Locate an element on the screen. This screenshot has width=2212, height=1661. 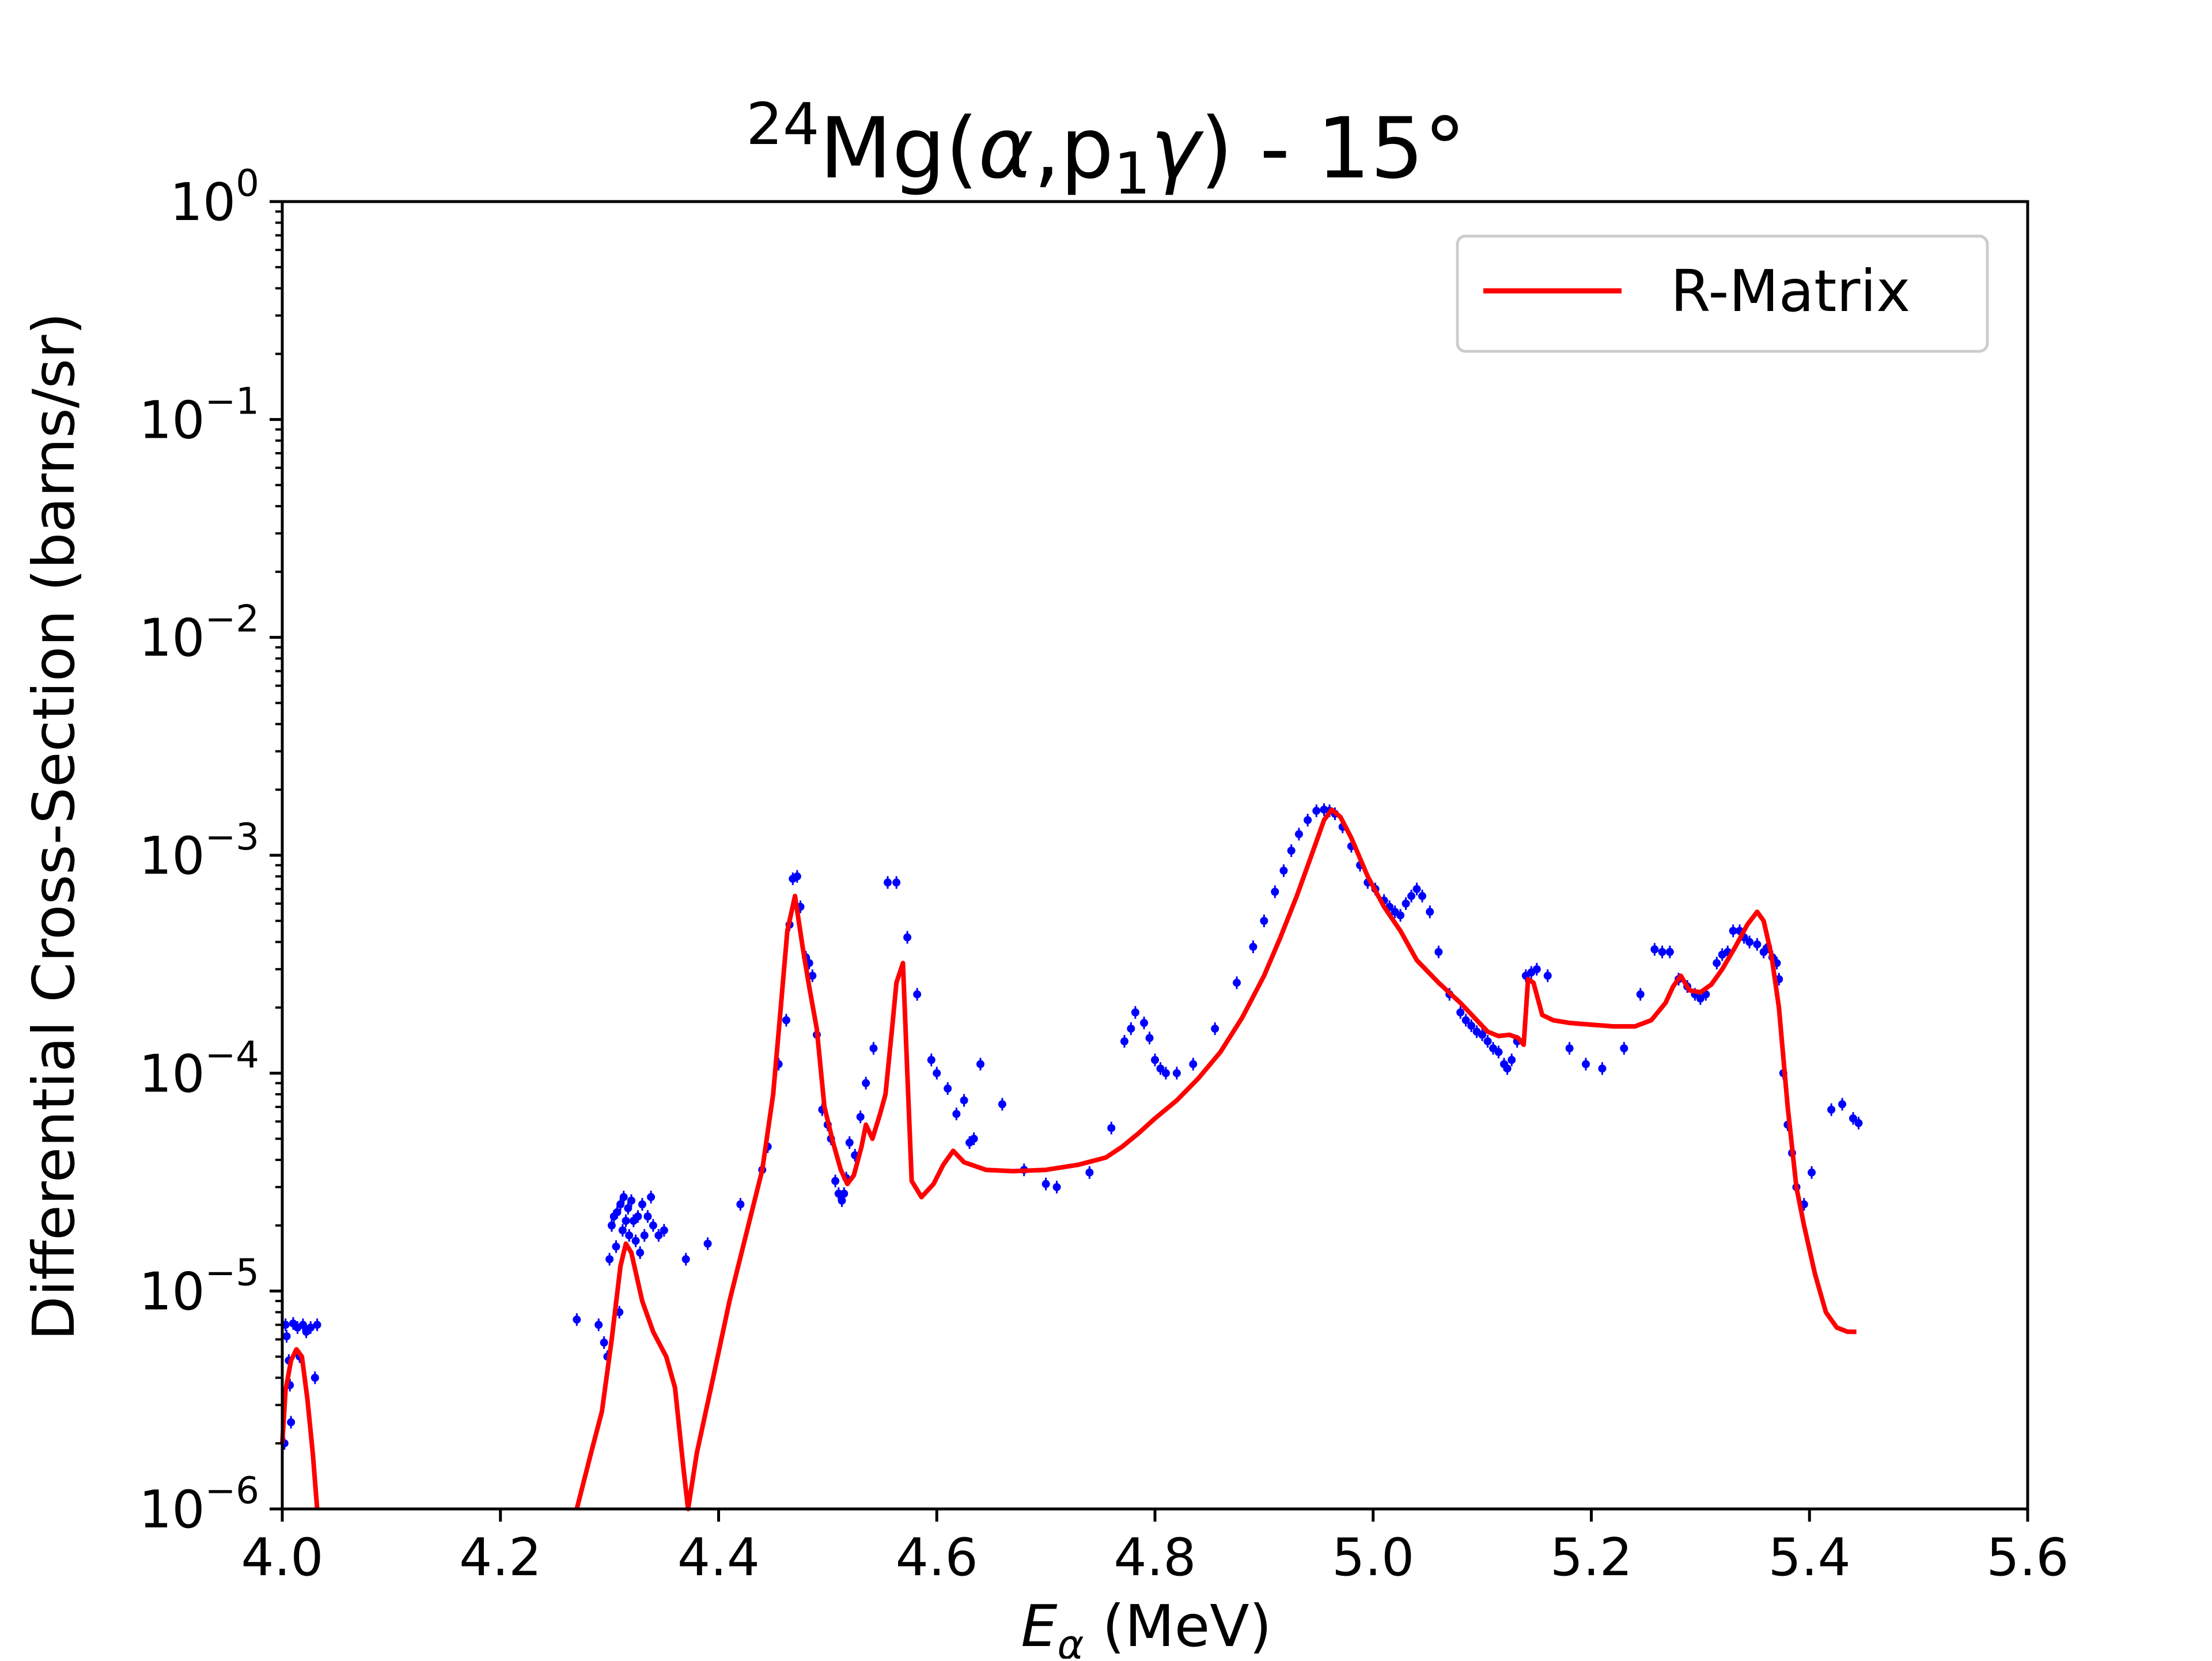
x-axis-ticks: 4.0 4.2 4.4 4.6 4.8 5.0 5.2 5.4 5.6 is located at coordinates (1155, 1548).